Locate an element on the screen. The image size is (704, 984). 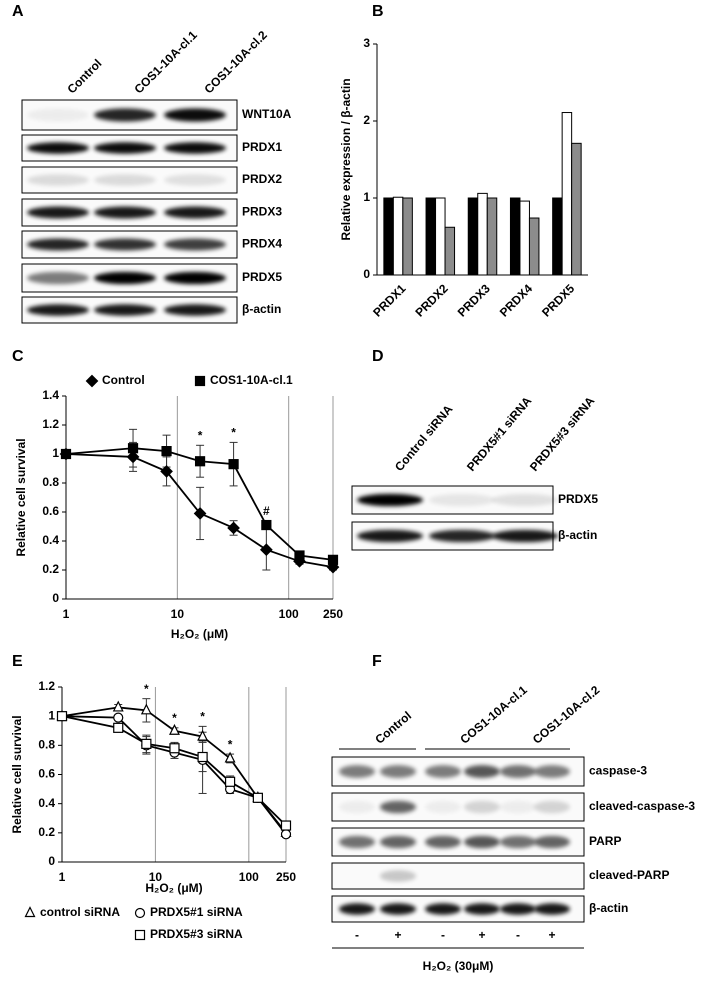
row-label: PRDX3 is located at coordinates (262, 212).